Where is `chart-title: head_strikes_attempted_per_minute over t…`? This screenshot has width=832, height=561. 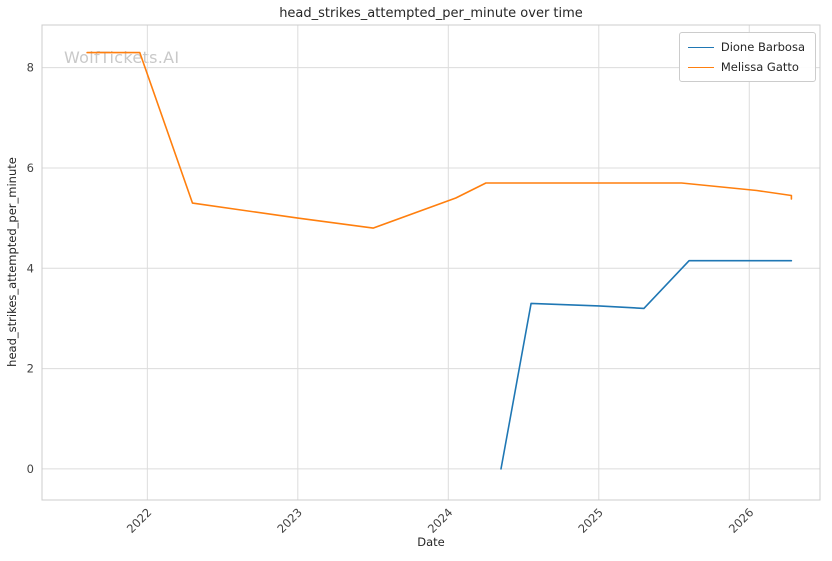
chart-title: head_strikes_attempted_per_minute over t… is located at coordinates (431, 13).